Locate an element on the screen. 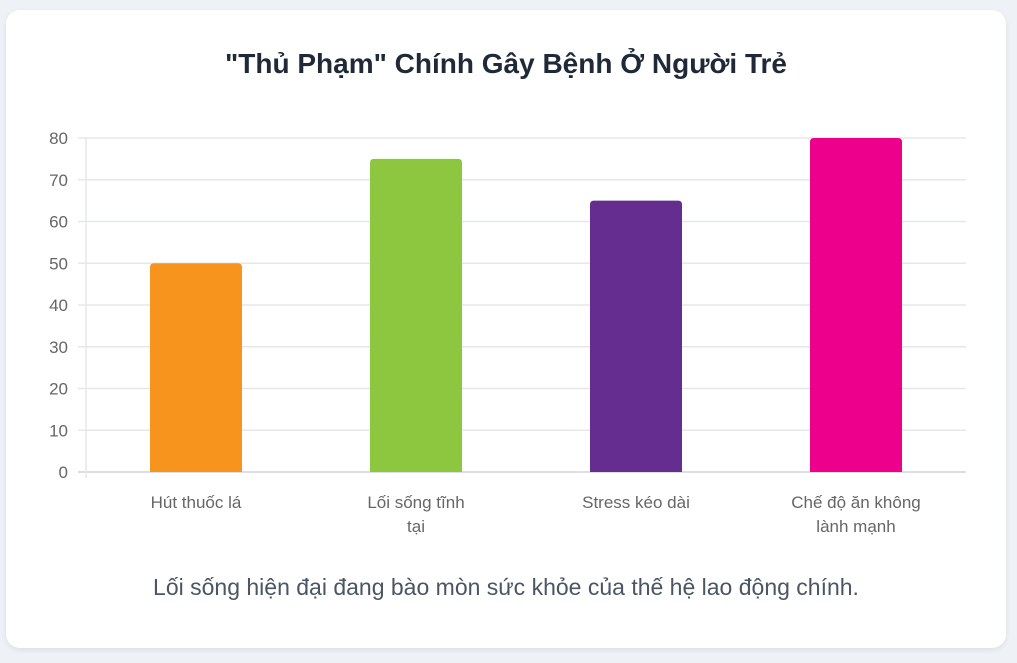 The width and height of the screenshot is (1017, 663). chart-title: "Thủ Phạm" Chính Gây Bệnh Ở Người Trẻ is located at coordinates (506, 63).